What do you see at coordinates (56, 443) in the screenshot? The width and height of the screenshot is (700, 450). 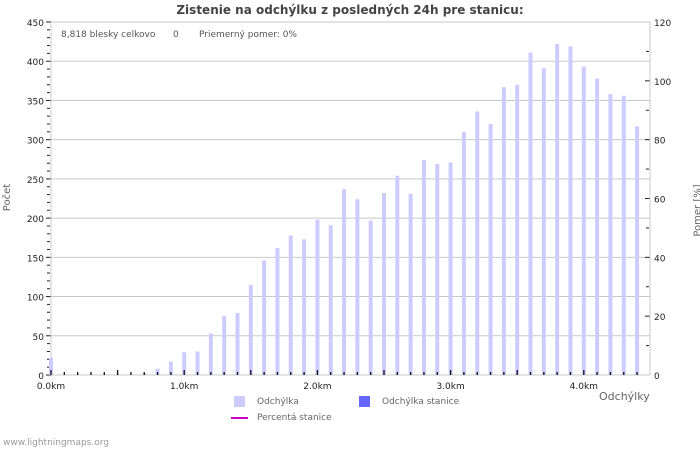 I see `footer-source-link: www.lightningmaps.org` at bounding box center [56, 443].